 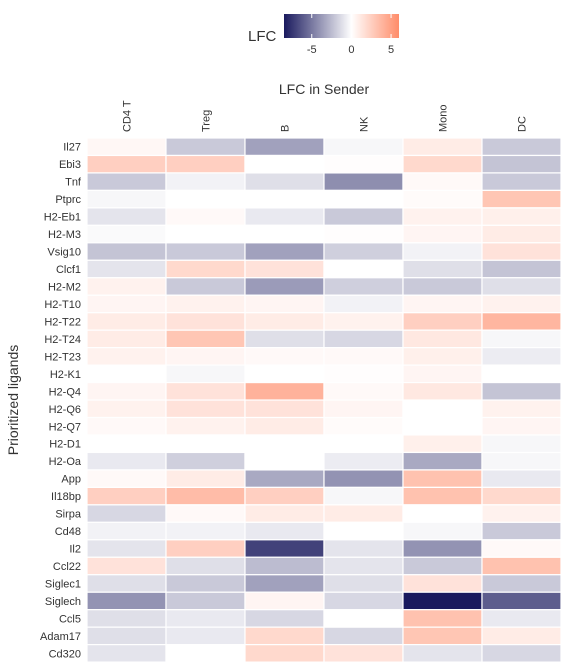 What do you see at coordinates (65, 410) in the screenshot?
I see `row-label: H2-Q6` at bounding box center [65, 410].